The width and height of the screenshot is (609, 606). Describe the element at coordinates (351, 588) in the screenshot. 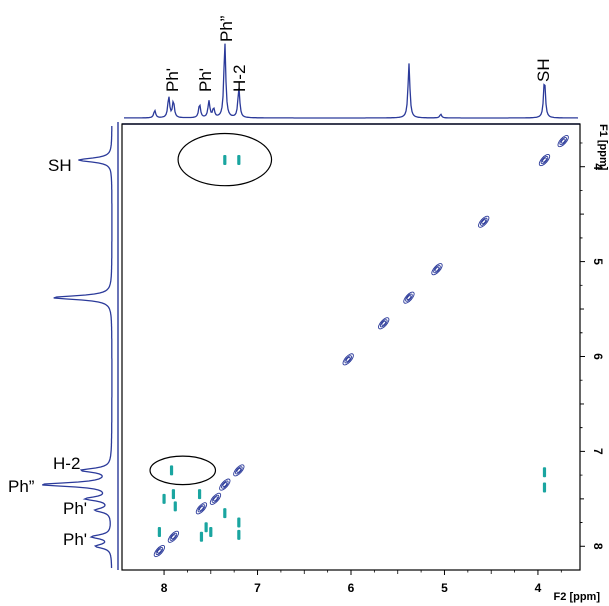

I see `x-tick-label: 6` at that location.